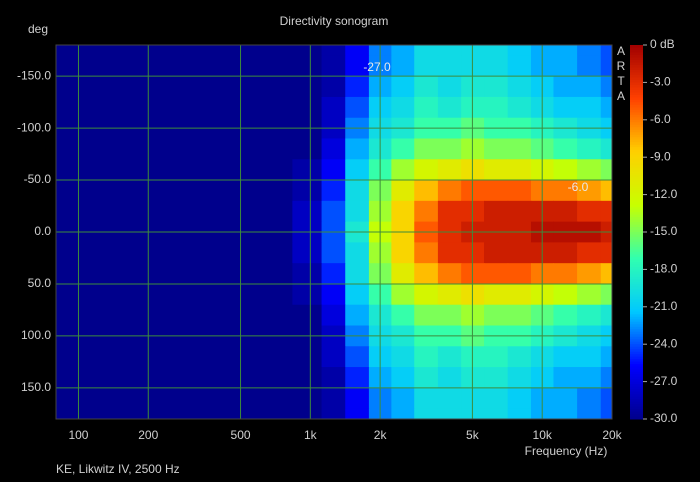 The image size is (700, 482). Describe the element at coordinates (660, 156) in the screenshot. I see `colorbar-label: -9.0` at that location.